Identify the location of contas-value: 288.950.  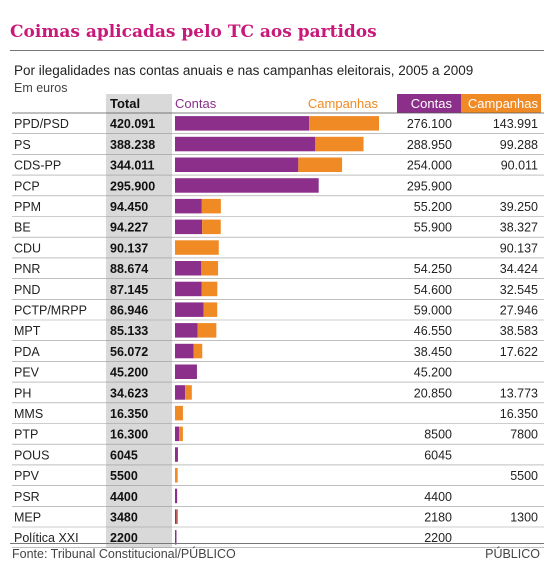
(429, 145).